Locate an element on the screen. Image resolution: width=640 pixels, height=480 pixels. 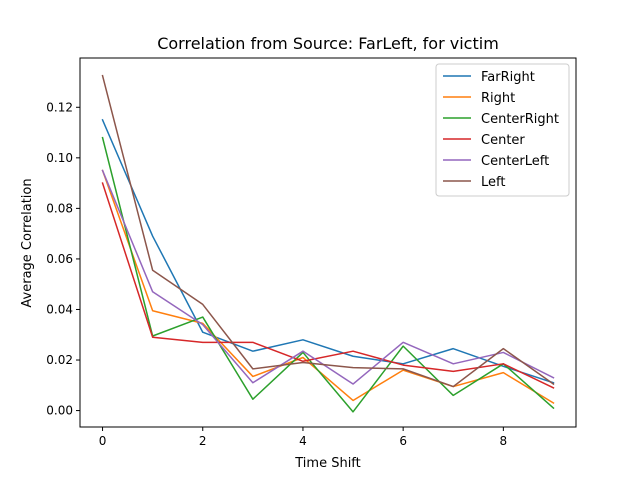
y-tick-label: 0.12 is located at coordinates (59, 107).